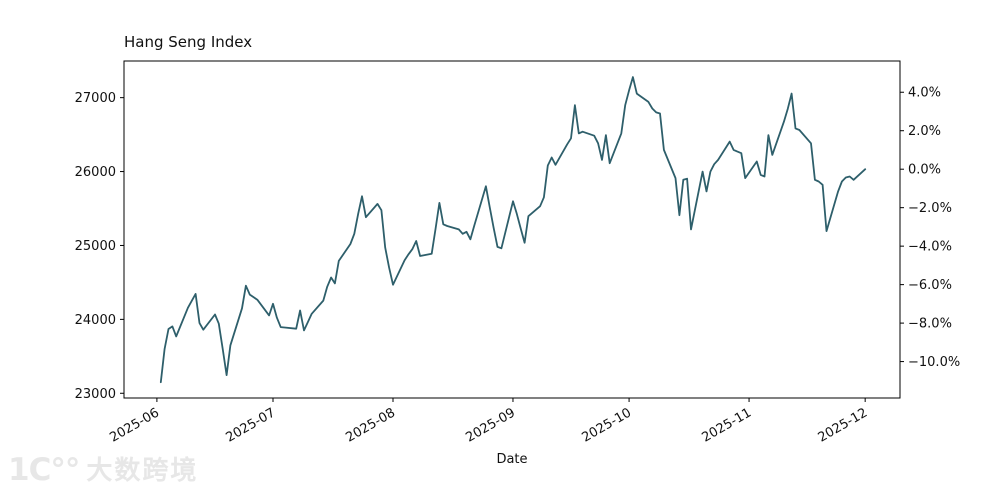 This screenshot has width=1000, height=500. I want to click on x-tick-label: 2025-07, so click(250, 425).